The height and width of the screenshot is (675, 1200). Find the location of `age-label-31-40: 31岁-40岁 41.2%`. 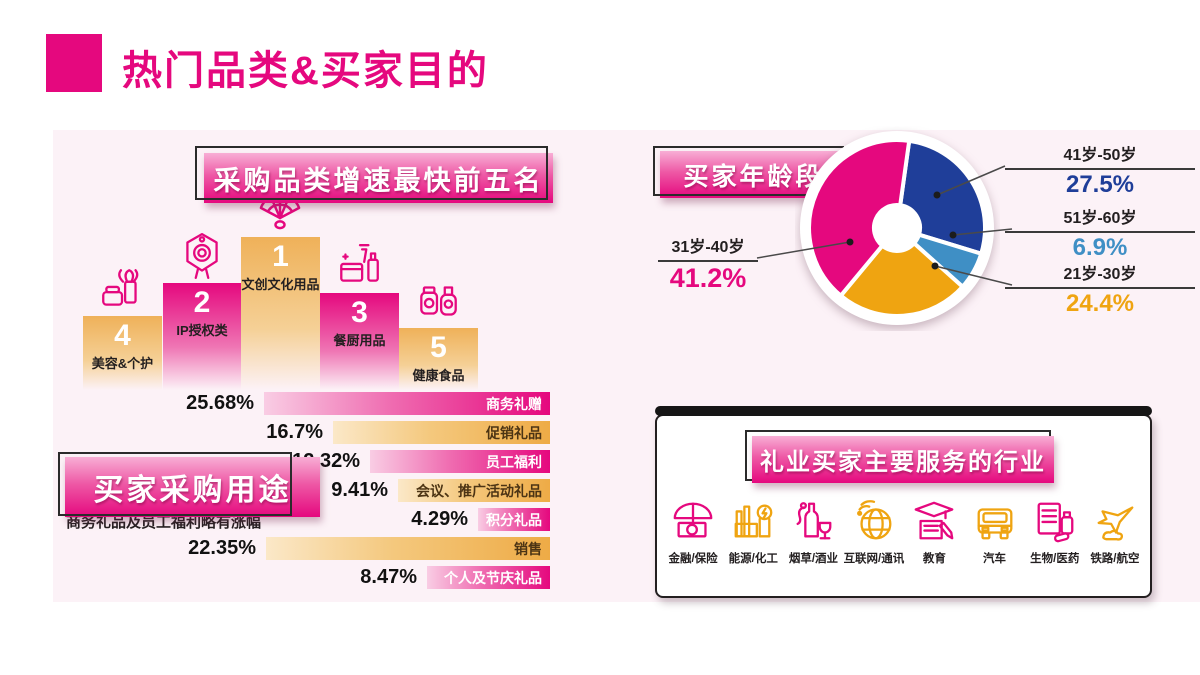

age-label-31-40: 31岁-40岁 41.2% is located at coordinates (708, 263).